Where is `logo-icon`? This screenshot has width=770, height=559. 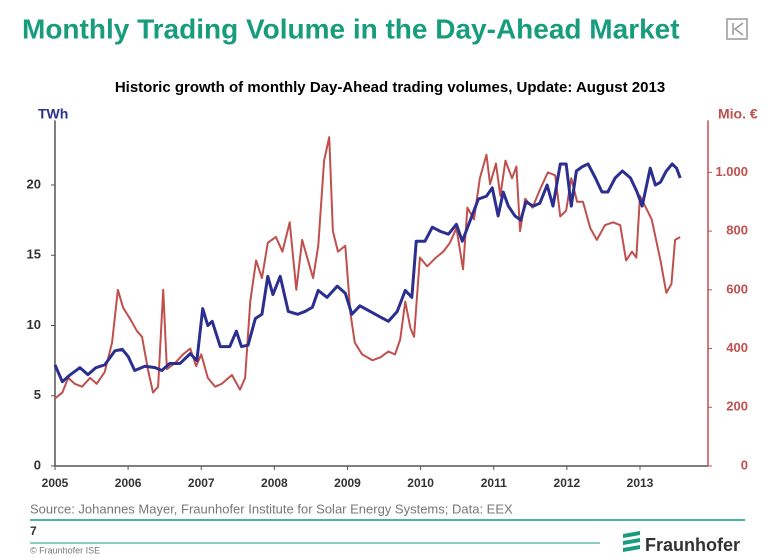 logo-icon is located at coordinates (631, 541).